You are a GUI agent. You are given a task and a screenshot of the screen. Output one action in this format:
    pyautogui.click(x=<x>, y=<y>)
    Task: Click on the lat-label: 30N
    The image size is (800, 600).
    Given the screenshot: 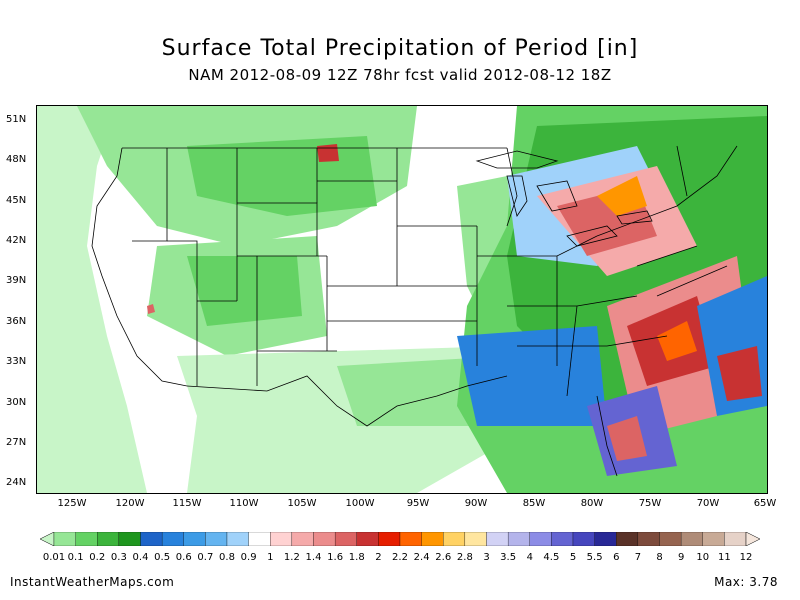 What is the action you would take?
    pyautogui.click(x=16, y=402)
    